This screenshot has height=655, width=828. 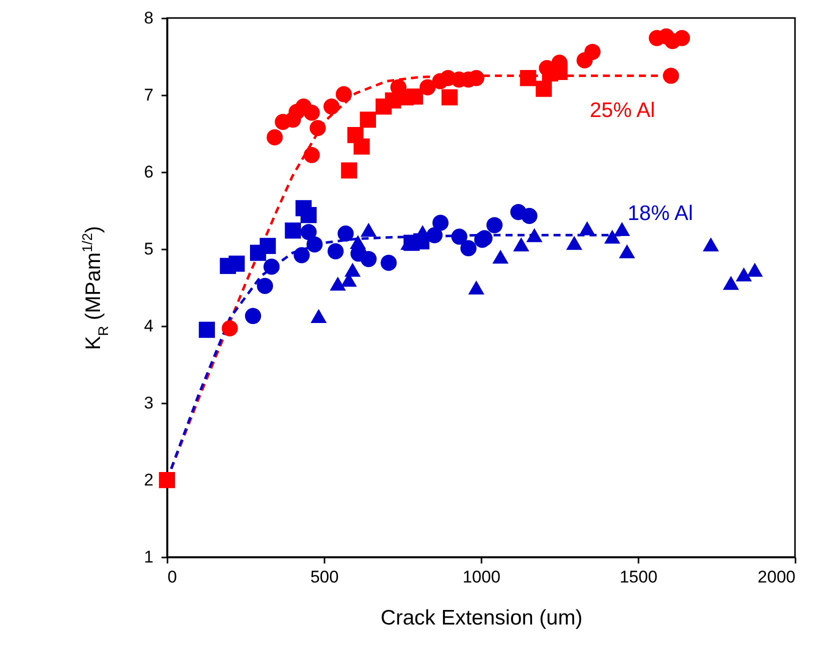 I want to click on series-label: 18% Al, so click(x=660, y=214).